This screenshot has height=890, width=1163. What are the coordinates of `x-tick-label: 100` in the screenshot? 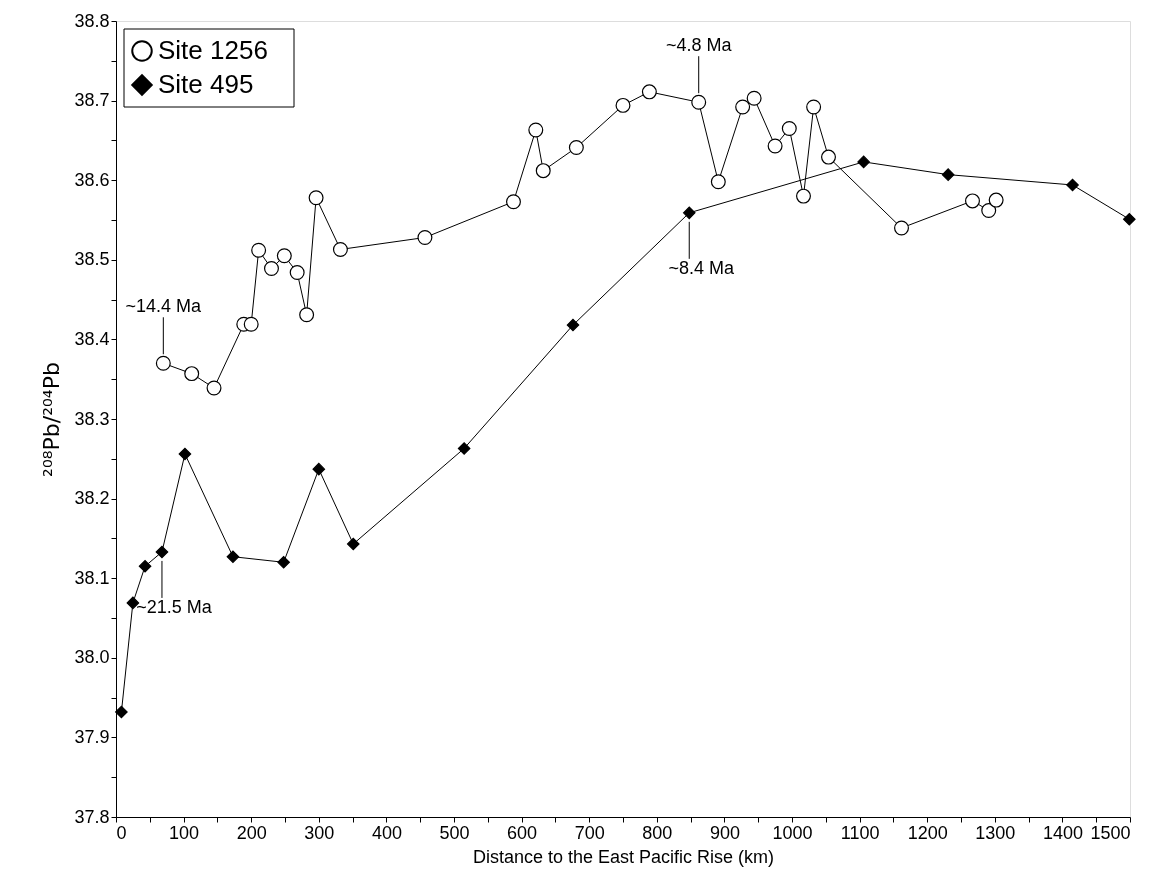 It's located at (184, 832).